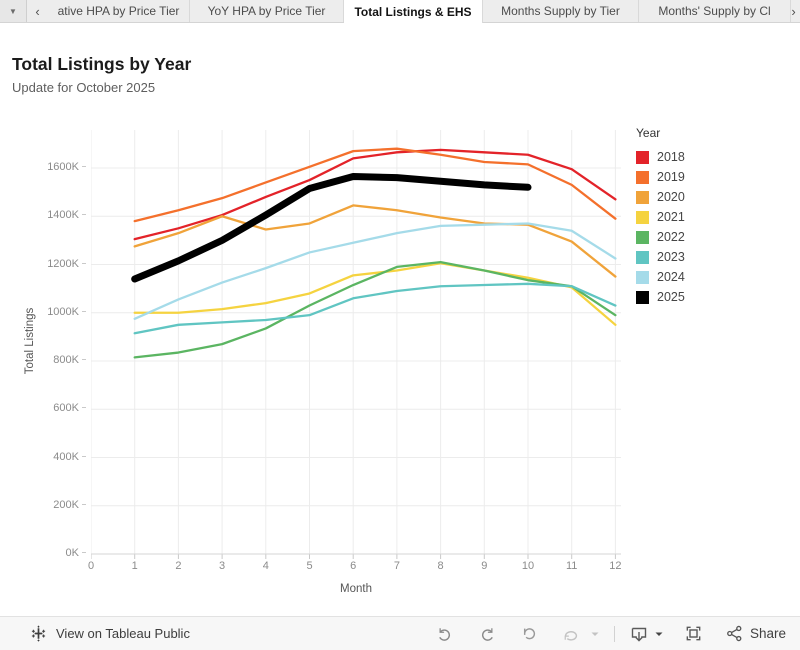 The height and width of the screenshot is (650, 800). I want to click on redo-icon, so click(487, 634).